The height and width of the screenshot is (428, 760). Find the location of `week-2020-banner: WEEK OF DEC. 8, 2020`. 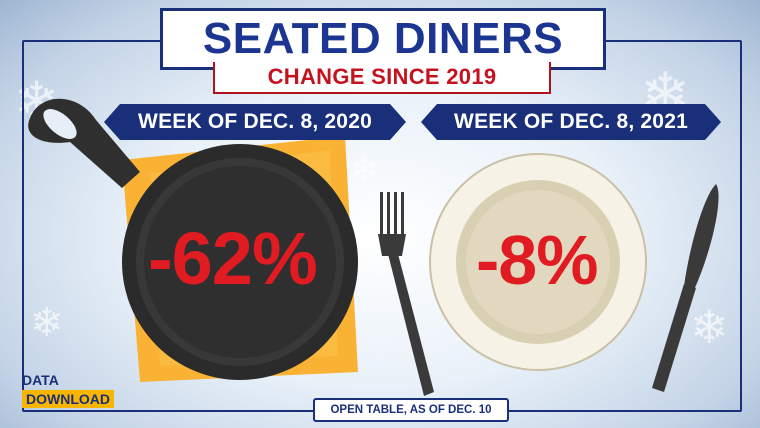

week-2020-banner: WEEK OF DEC. 8, 2020 is located at coordinates (255, 122).